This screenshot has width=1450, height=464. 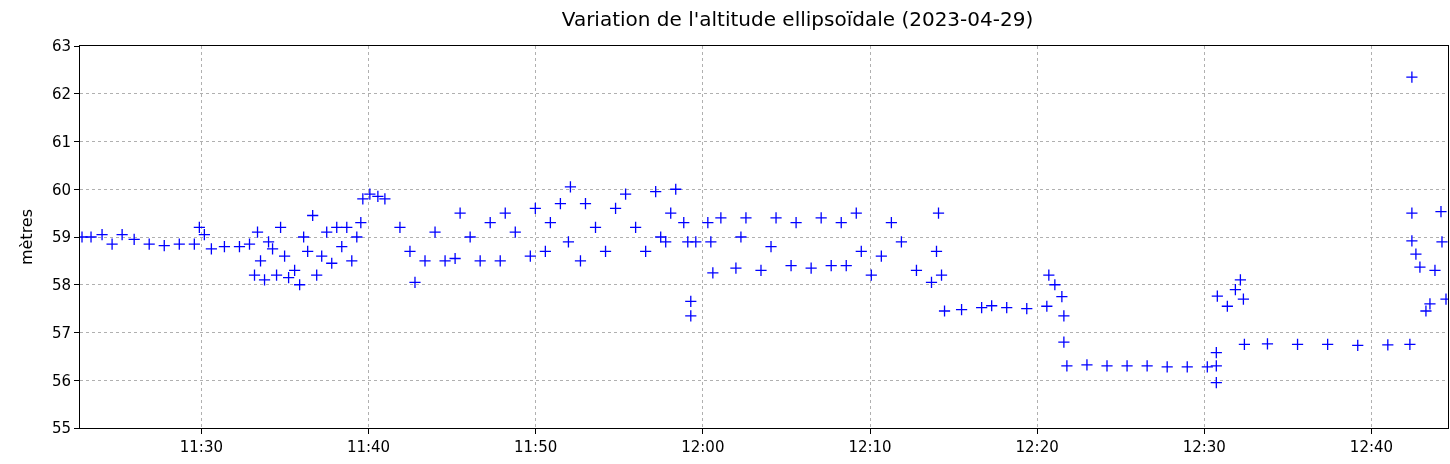 What do you see at coordinates (797, 18) in the screenshot?
I see `chart-title: Variation de l'altitude ellipsoïdale (2023-04-29)` at bounding box center [797, 18].